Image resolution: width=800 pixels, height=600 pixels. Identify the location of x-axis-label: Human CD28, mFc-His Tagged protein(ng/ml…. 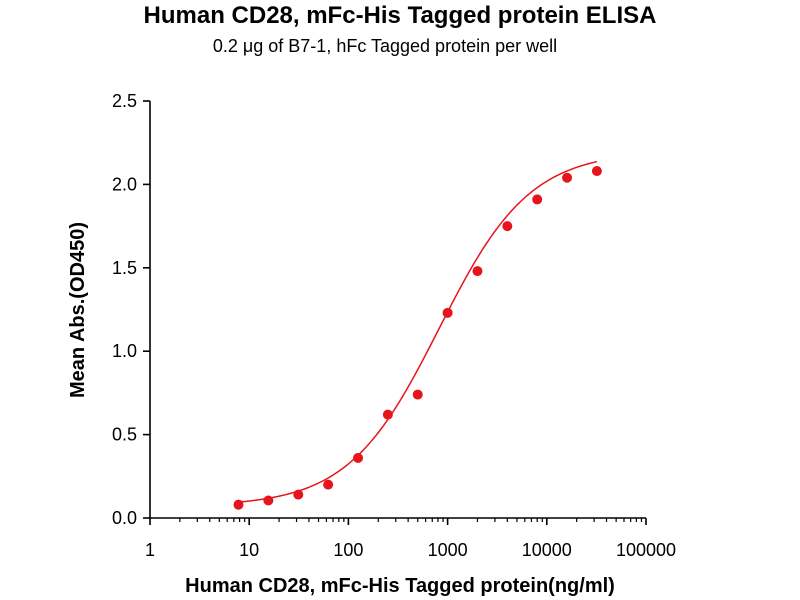
(400, 586).